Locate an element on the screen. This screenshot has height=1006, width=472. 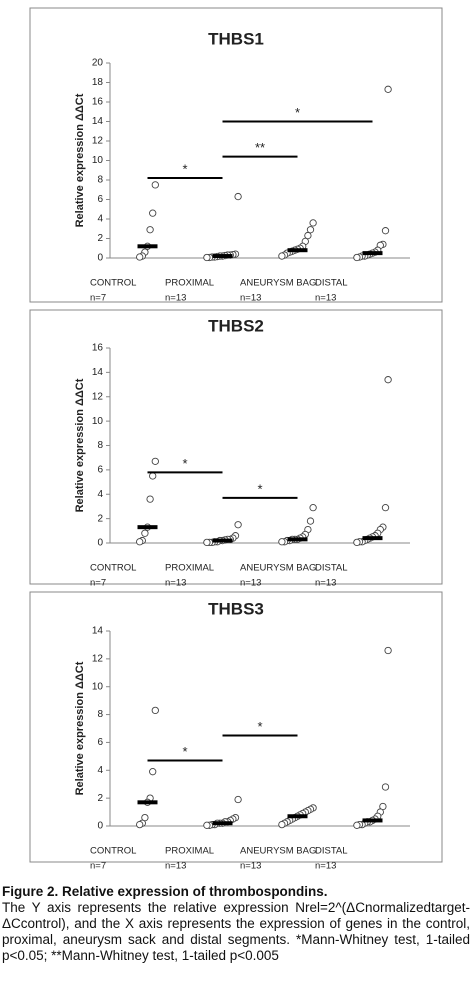
y-tick-label: 18 is located at coordinates (98, 82).